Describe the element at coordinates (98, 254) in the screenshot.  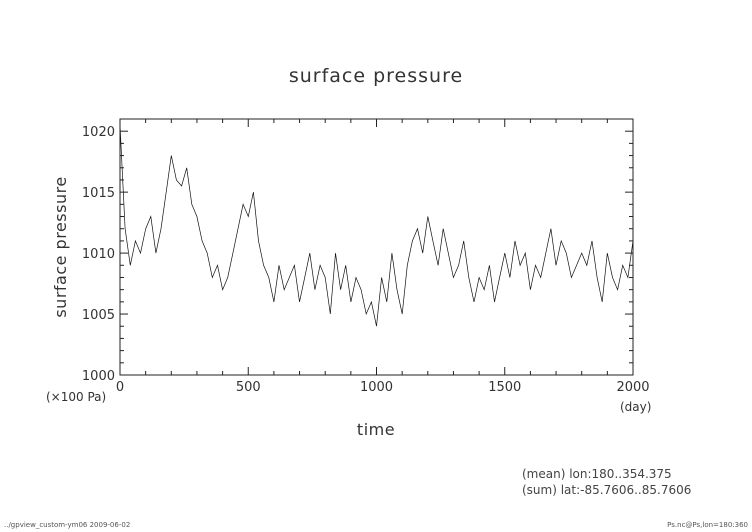
I see `y-tick-label: 1010` at that location.